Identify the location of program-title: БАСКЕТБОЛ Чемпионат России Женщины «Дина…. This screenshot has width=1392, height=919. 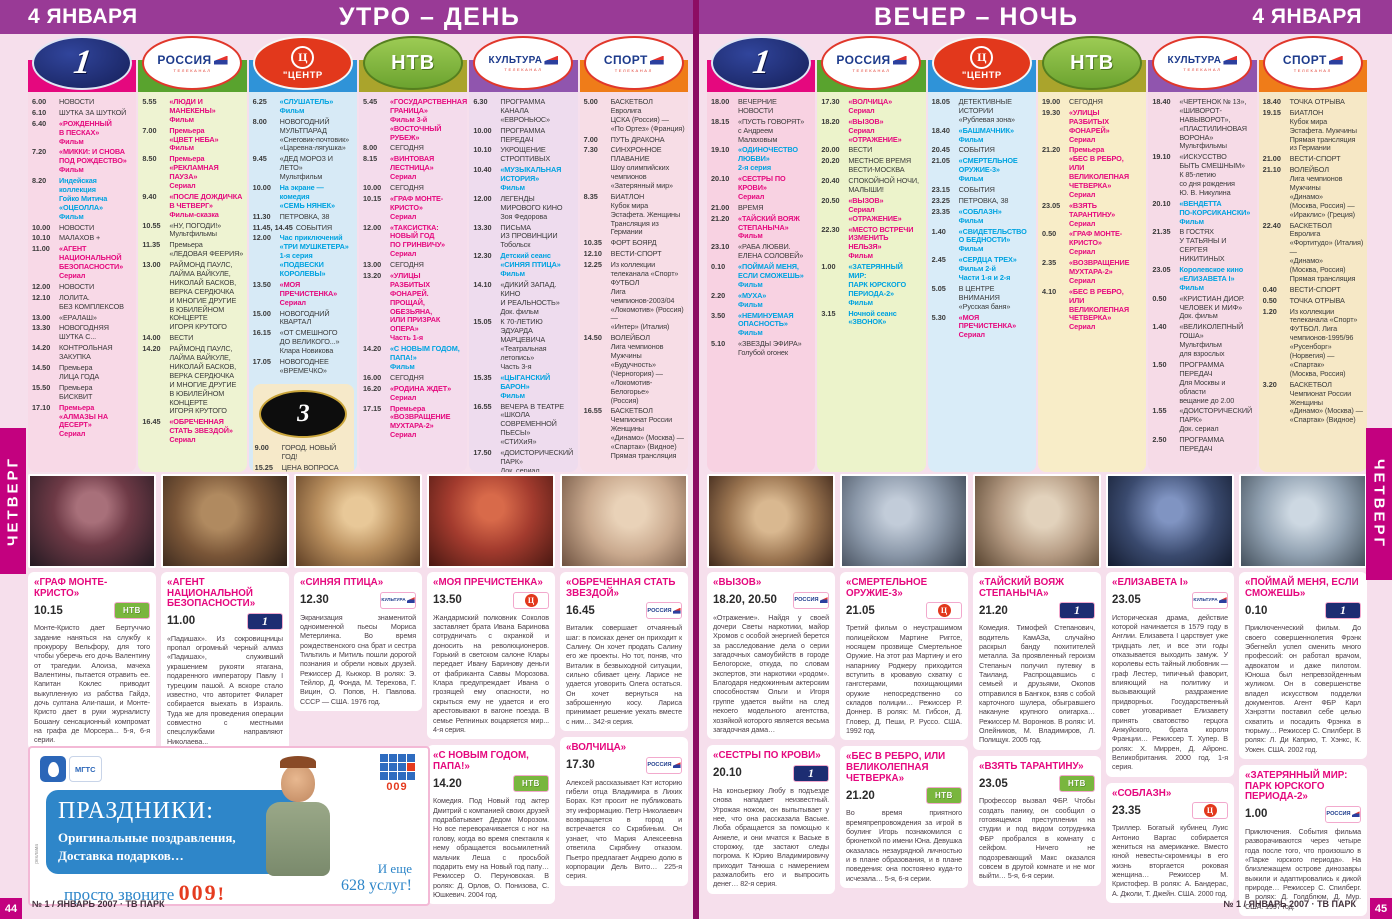
(1326, 402).